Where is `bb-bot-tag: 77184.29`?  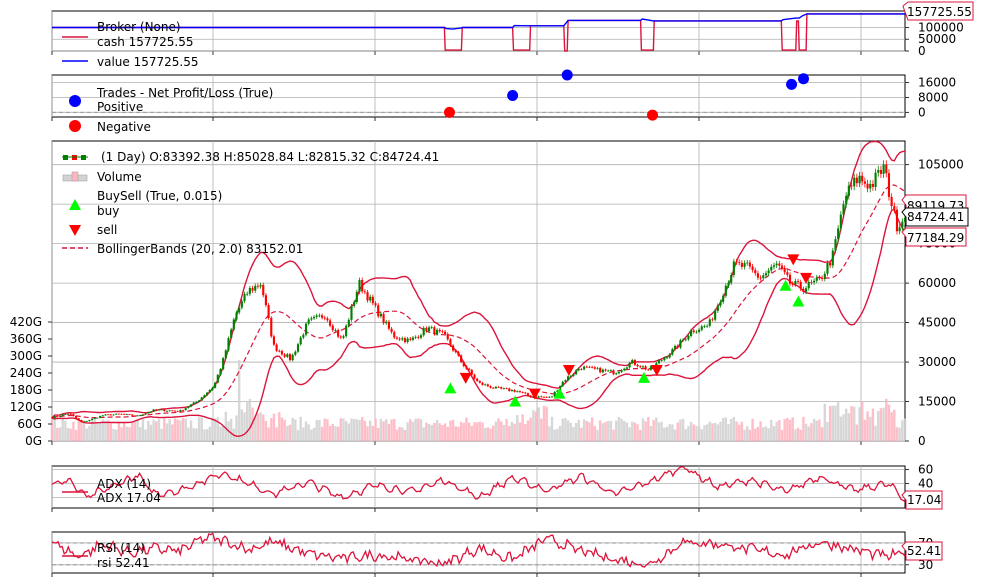
bb-bot-tag: 77184.29 is located at coordinates (935, 238).